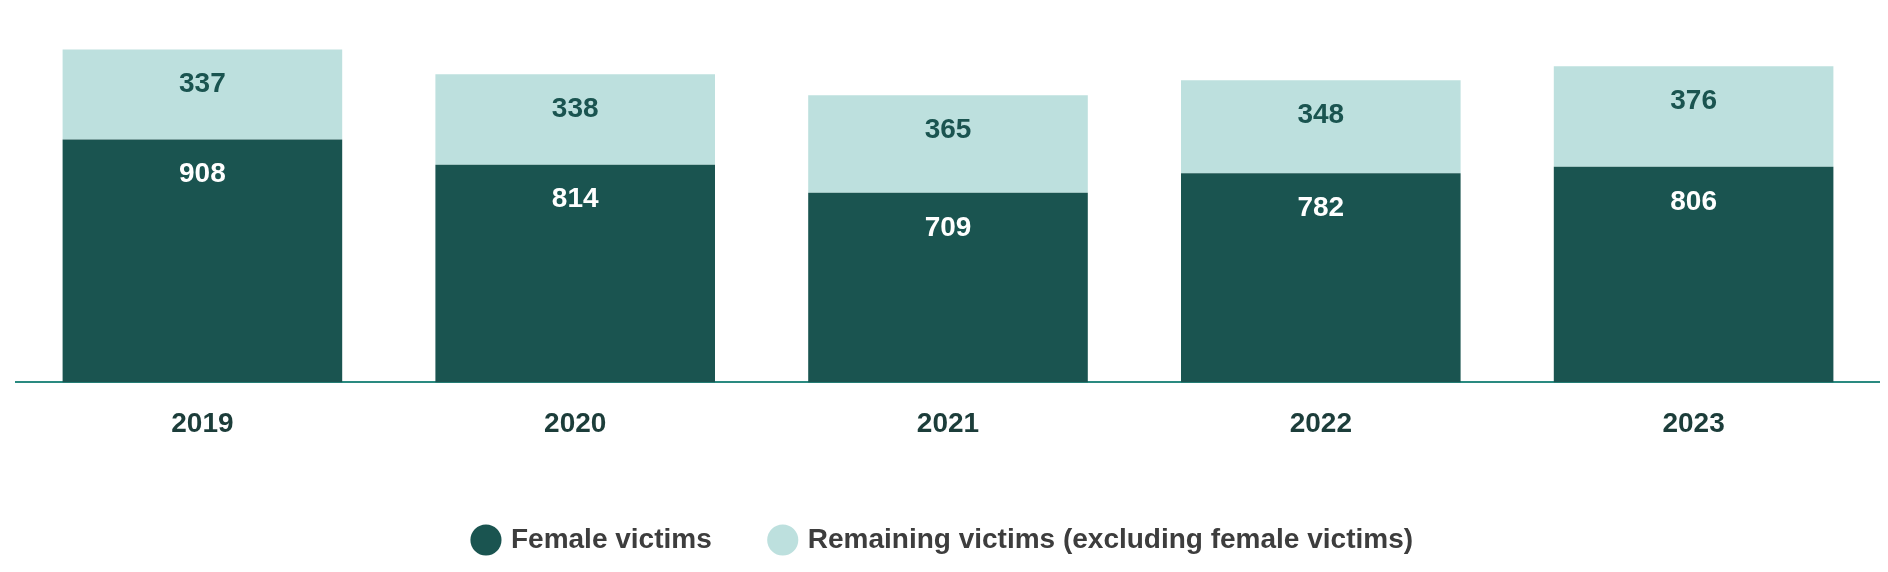 The height and width of the screenshot is (572, 1888). What do you see at coordinates (948, 128) in the screenshot?
I see `data-label: 365` at bounding box center [948, 128].